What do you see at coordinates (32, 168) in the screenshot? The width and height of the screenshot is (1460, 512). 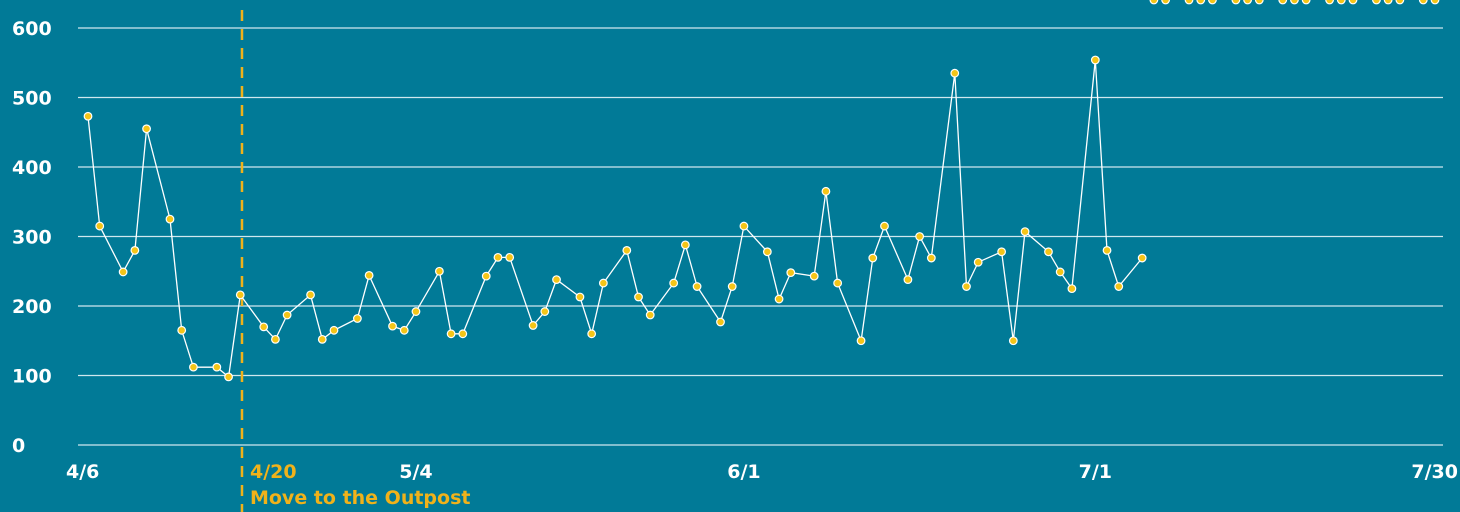 I see `y-tick-label: 400` at bounding box center [32, 168].